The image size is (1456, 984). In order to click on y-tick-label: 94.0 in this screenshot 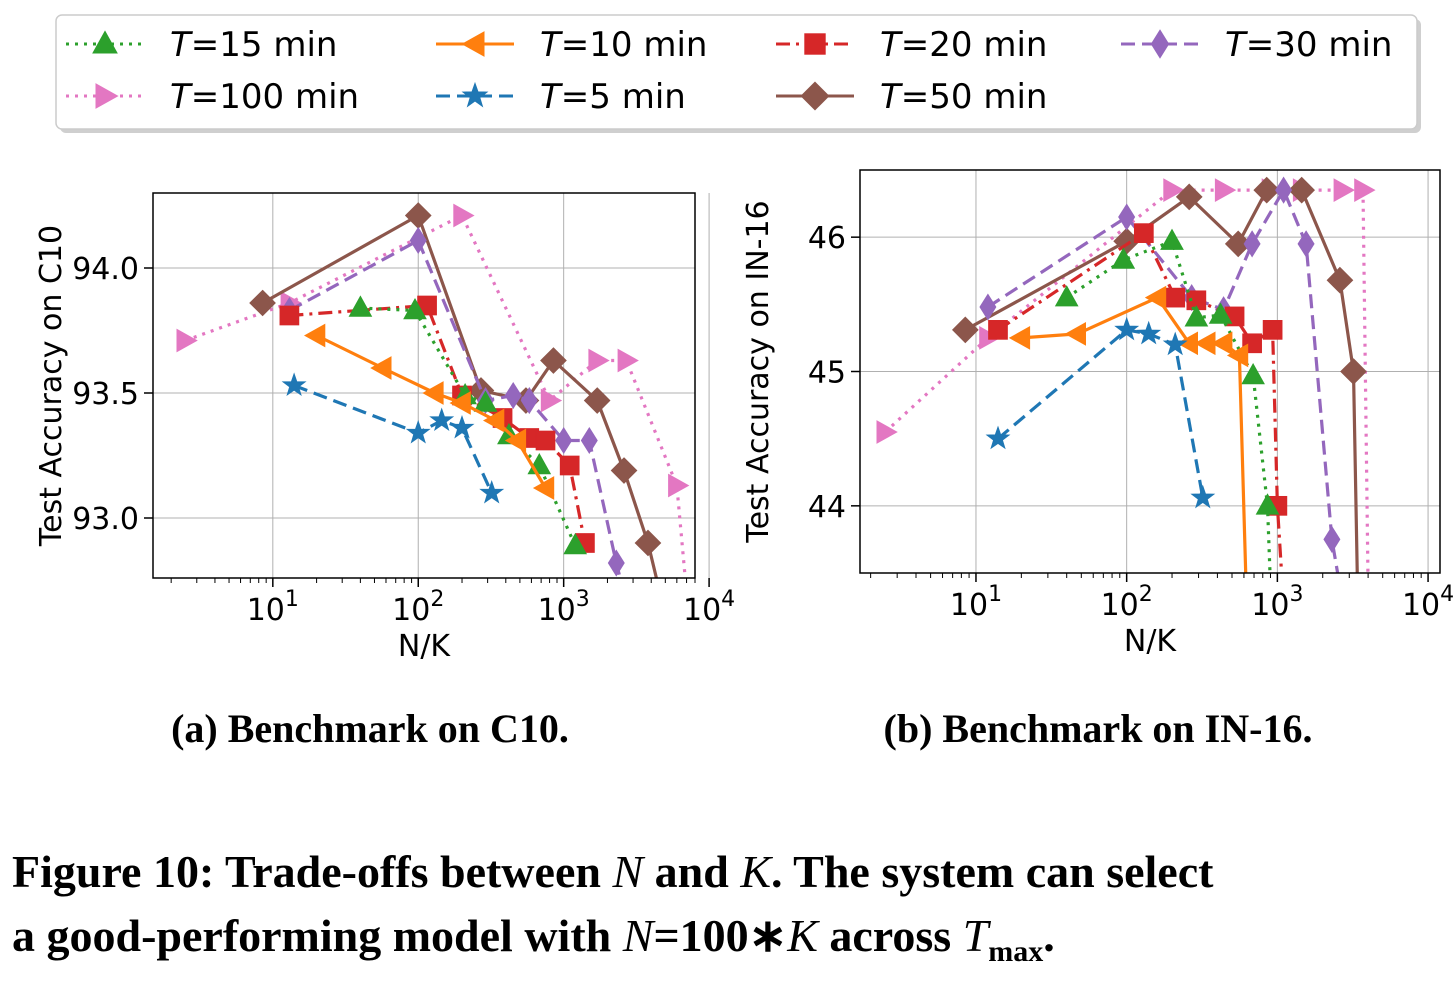, I will do `click(105, 269)`.